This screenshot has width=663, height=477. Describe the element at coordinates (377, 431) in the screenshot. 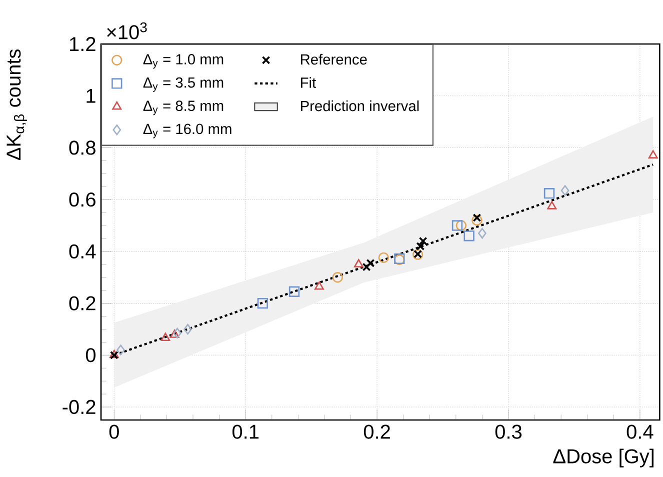

I see `x-tick-label: 0.2` at that location.